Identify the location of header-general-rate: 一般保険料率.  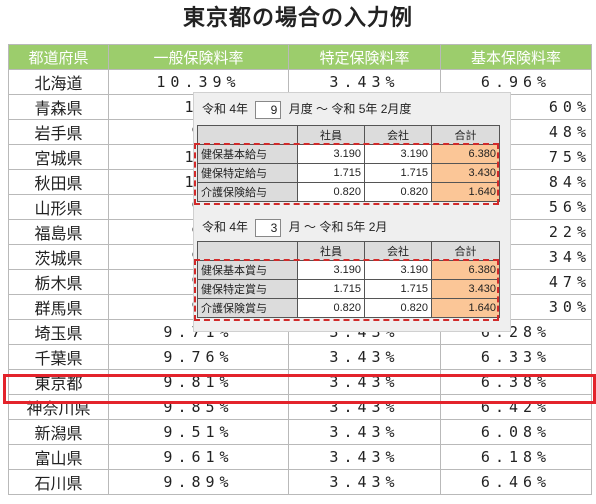
(198, 57).